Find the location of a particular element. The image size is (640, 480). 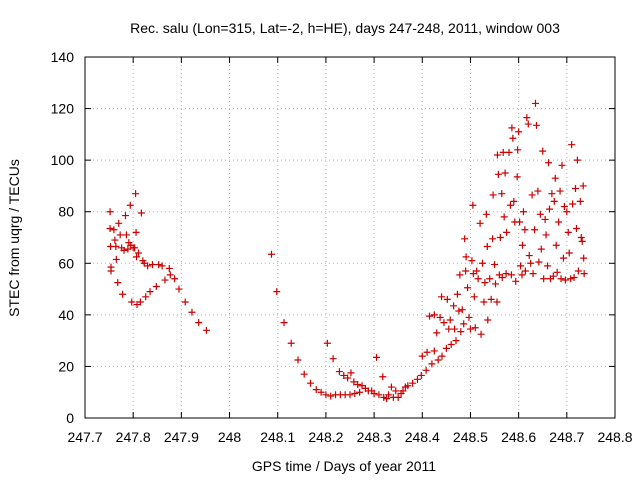

x-tick-label: 247.9 is located at coordinates (181, 437).